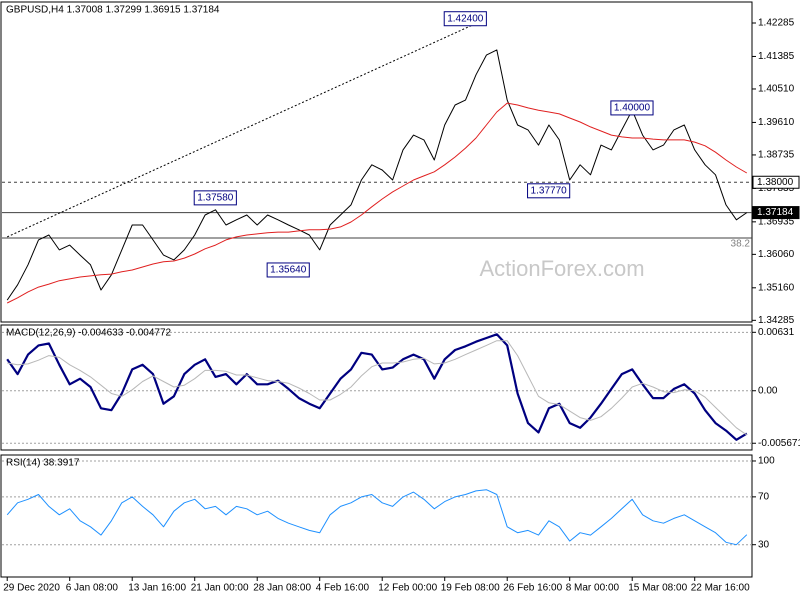 The width and height of the screenshot is (800, 600). I want to click on y-tick-label: 0.00631, so click(776, 332).